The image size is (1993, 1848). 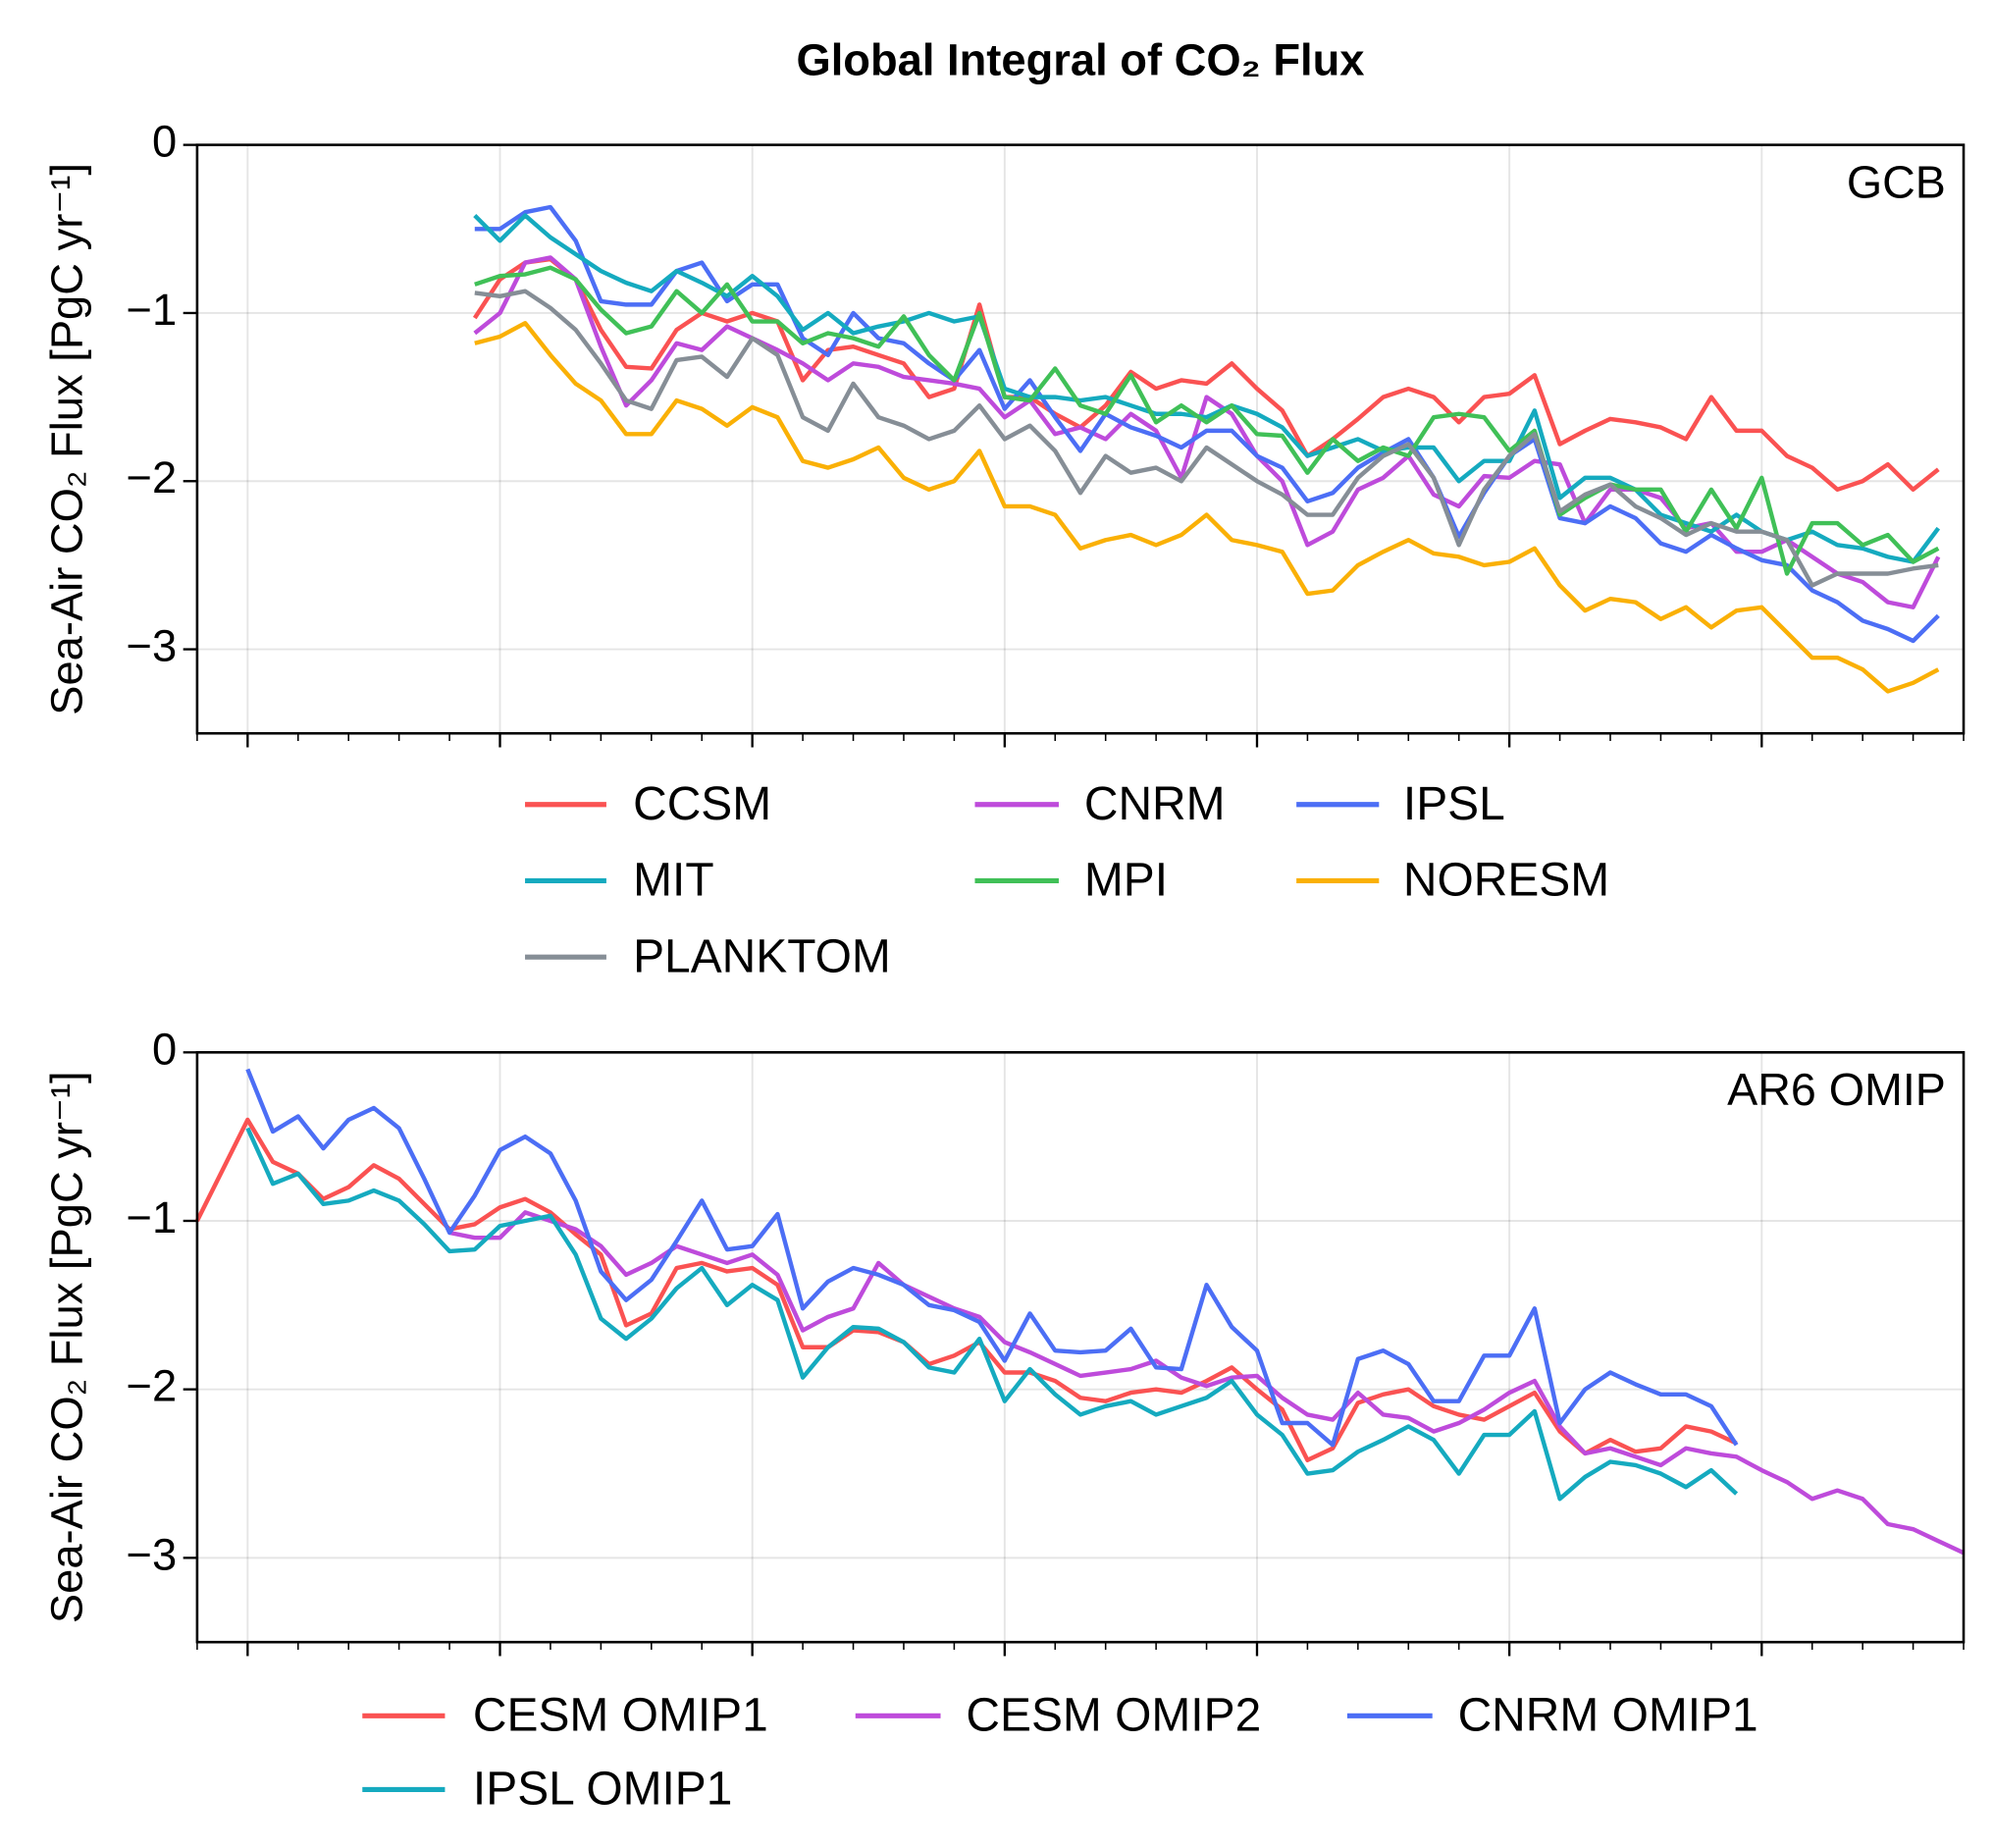 What do you see at coordinates (602, 1790) in the screenshot?
I see `legend-label: IPSL OMIP1` at bounding box center [602, 1790].